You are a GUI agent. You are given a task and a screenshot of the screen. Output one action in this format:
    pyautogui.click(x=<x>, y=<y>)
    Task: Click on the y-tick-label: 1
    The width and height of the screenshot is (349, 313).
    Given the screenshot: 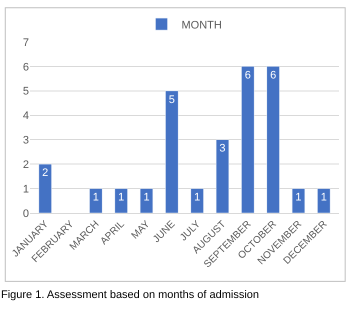 What is the action you would take?
    pyautogui.click(x=25, y=189)
    